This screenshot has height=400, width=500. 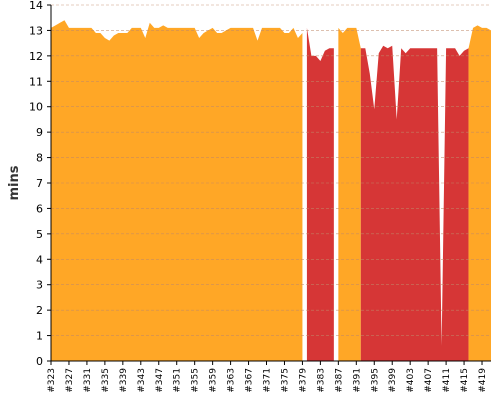 What do you see at coordinates (375, 380) in the screenshot?
I see `x-tick-label: #395` at bounding box center [375, 380].